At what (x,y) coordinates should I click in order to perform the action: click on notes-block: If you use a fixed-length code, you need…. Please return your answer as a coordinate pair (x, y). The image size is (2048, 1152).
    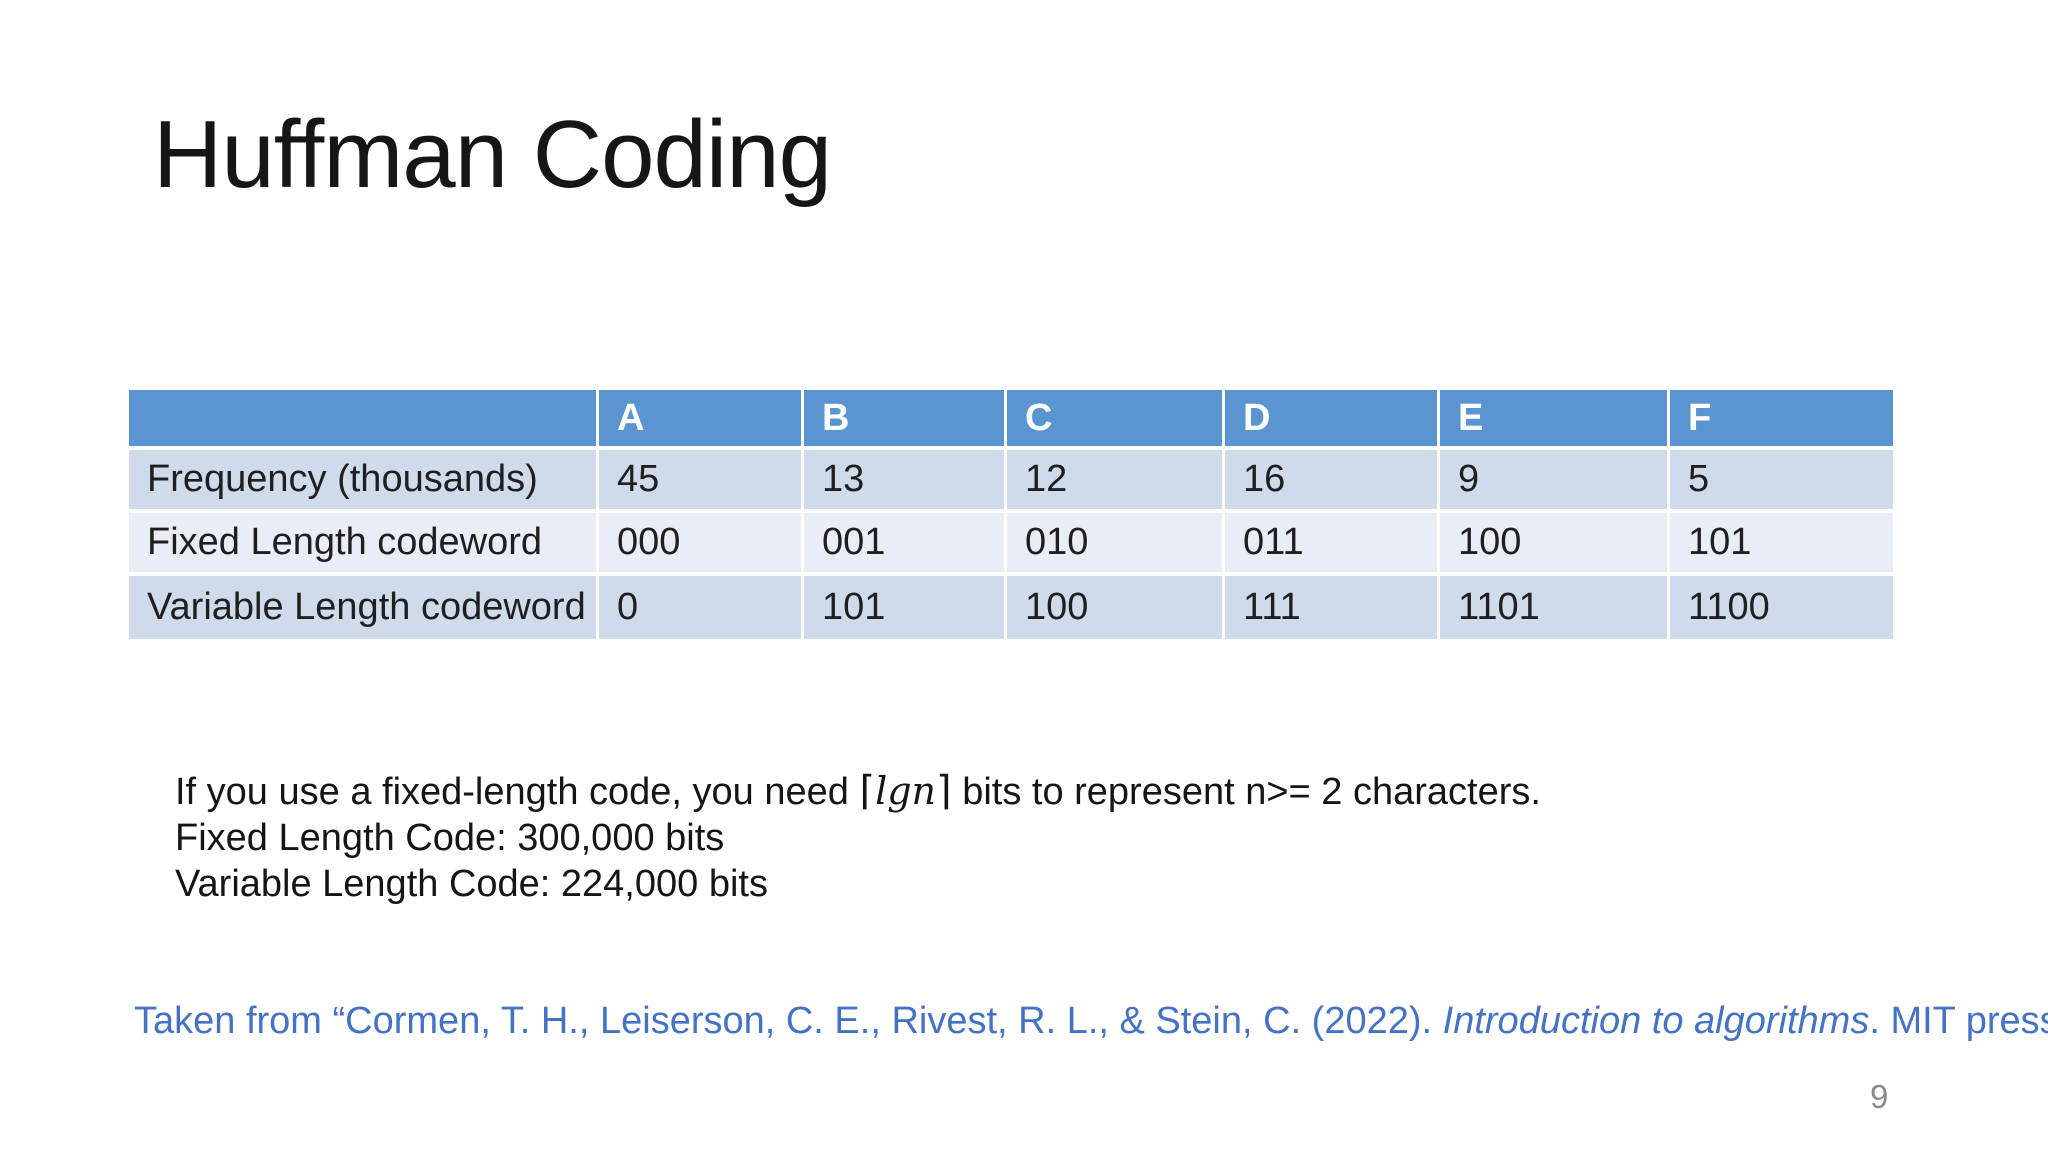
    Looking at the image, I should click on (858, 837).